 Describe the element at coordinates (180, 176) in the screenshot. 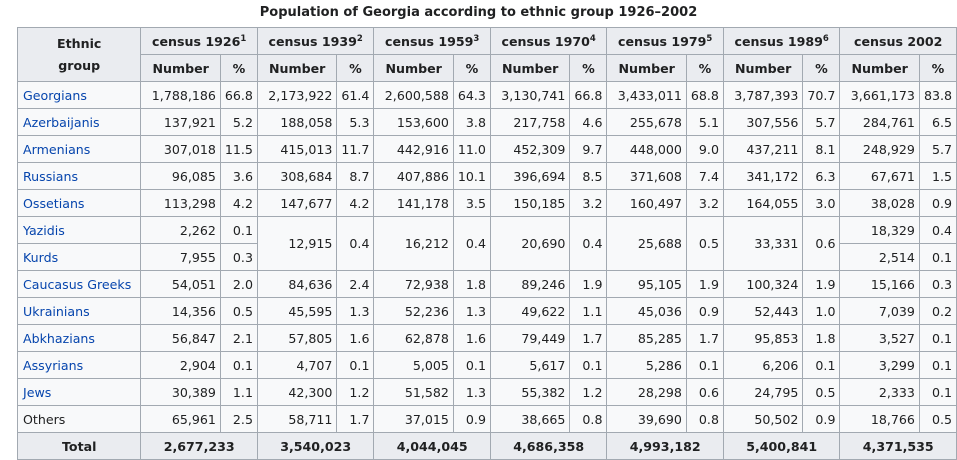

I see `number-cell: 96,085` at that location.